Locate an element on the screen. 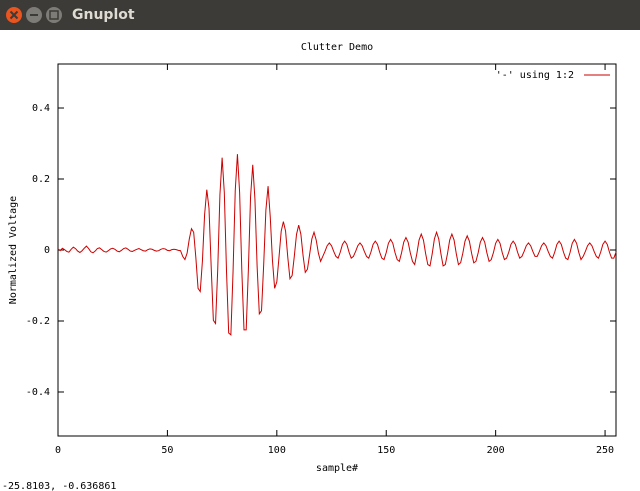 Image resolution: width=640 pixels, height=491 pixels. status-text: -25.8103, -0.636861 is located at coordinates (59, 486).